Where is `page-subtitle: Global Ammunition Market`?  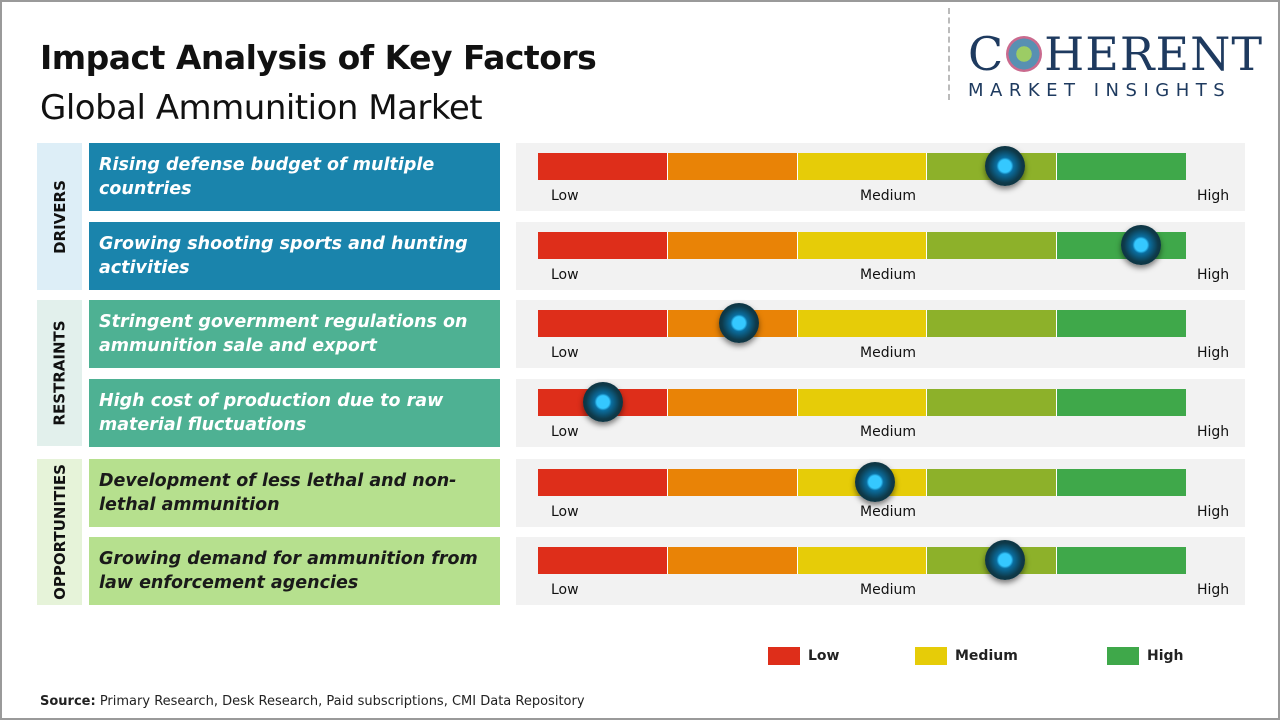
page-subtitle: Global Ammunition Market is located at coordinates (261, 108).